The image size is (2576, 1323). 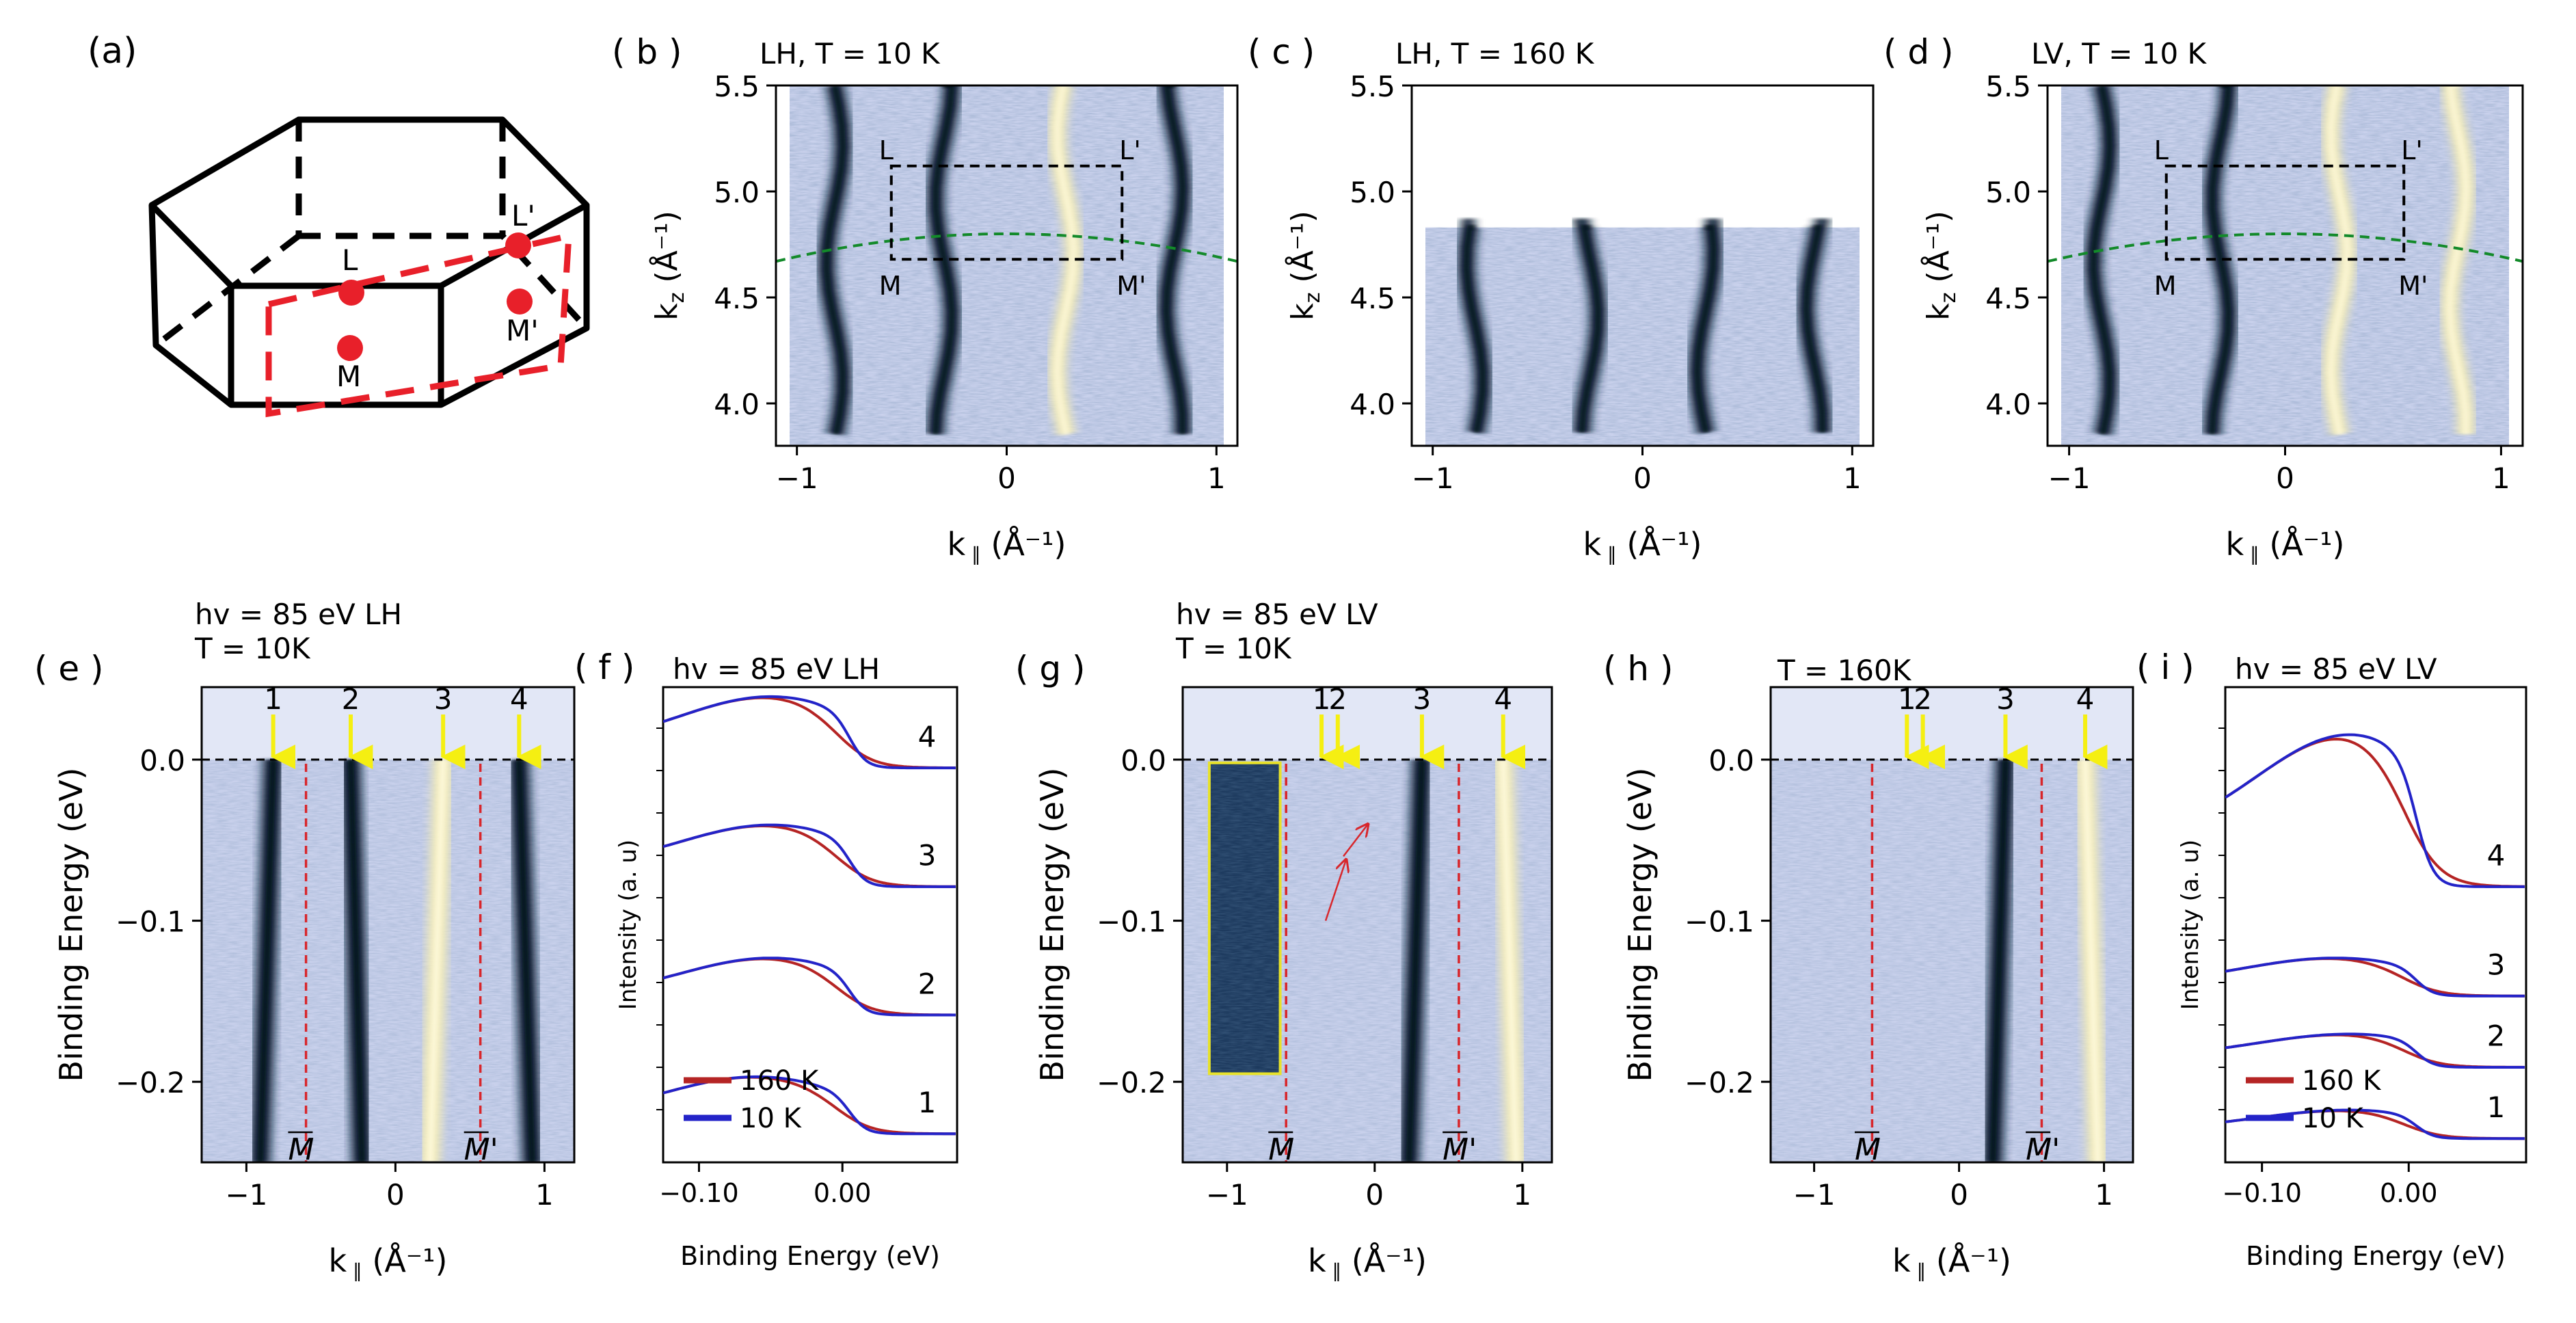 What do you see at coordinates (2190, 925) in the screenshot?
I see `y-axis-label: Intensity (a. u)` at bounding box center [2190, 925].